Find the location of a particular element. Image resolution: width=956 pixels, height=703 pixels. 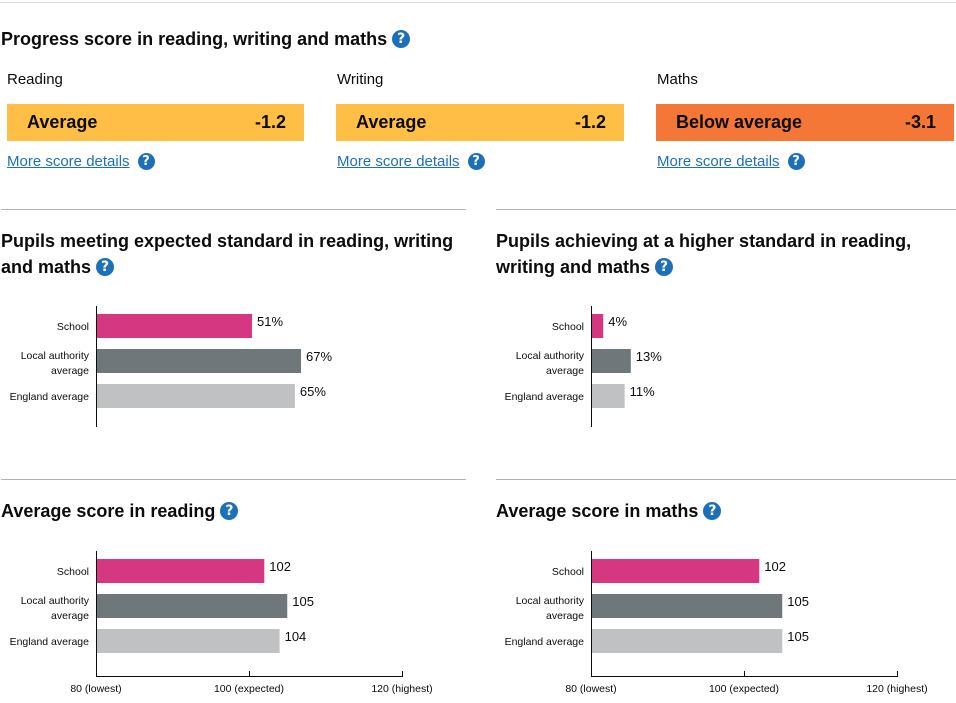

chart-title-line: Average score in reading is located at coordinates (108, 511).